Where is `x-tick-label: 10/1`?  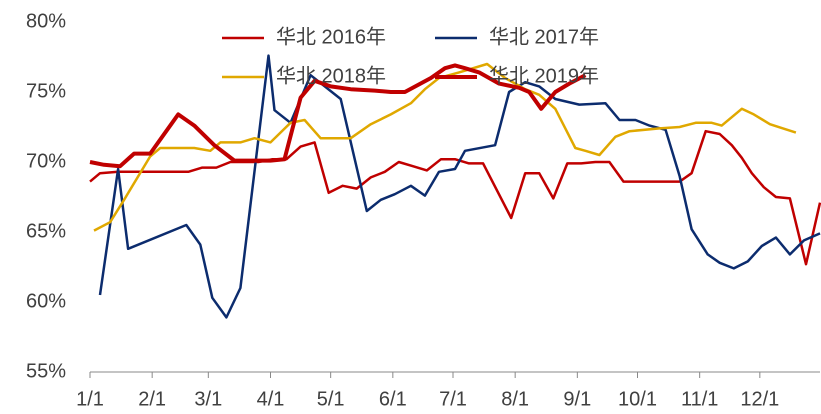
x-tick-label: 10/1 is located at coordinates (637, 399).